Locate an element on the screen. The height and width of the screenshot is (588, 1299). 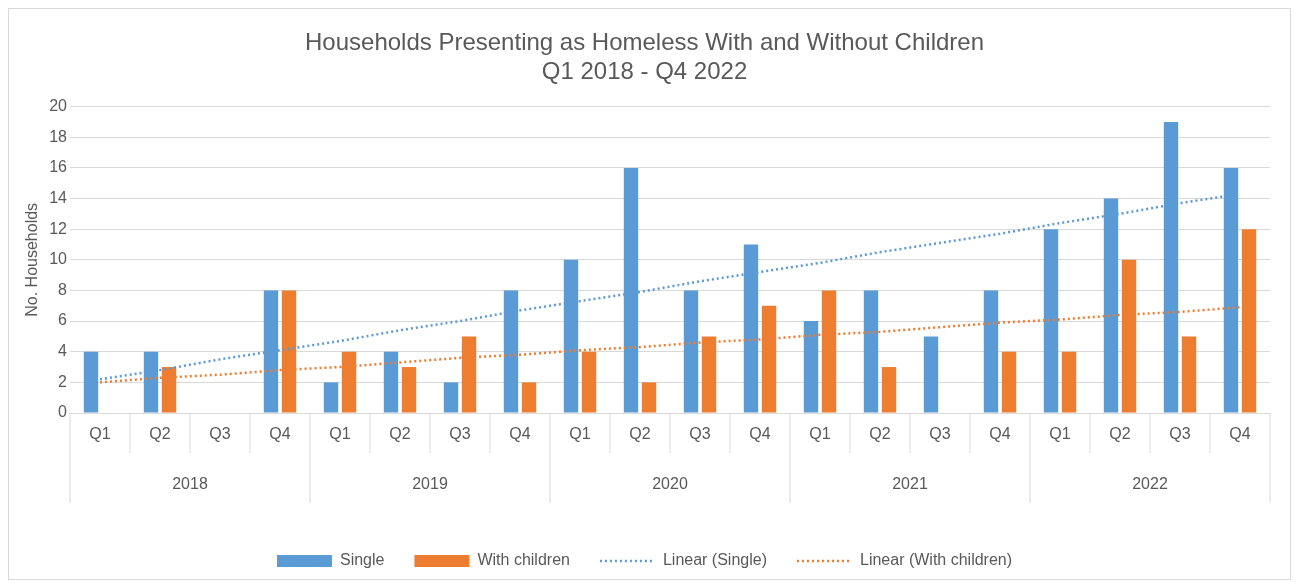
text: 2019 is located at coordinates (430, 484).